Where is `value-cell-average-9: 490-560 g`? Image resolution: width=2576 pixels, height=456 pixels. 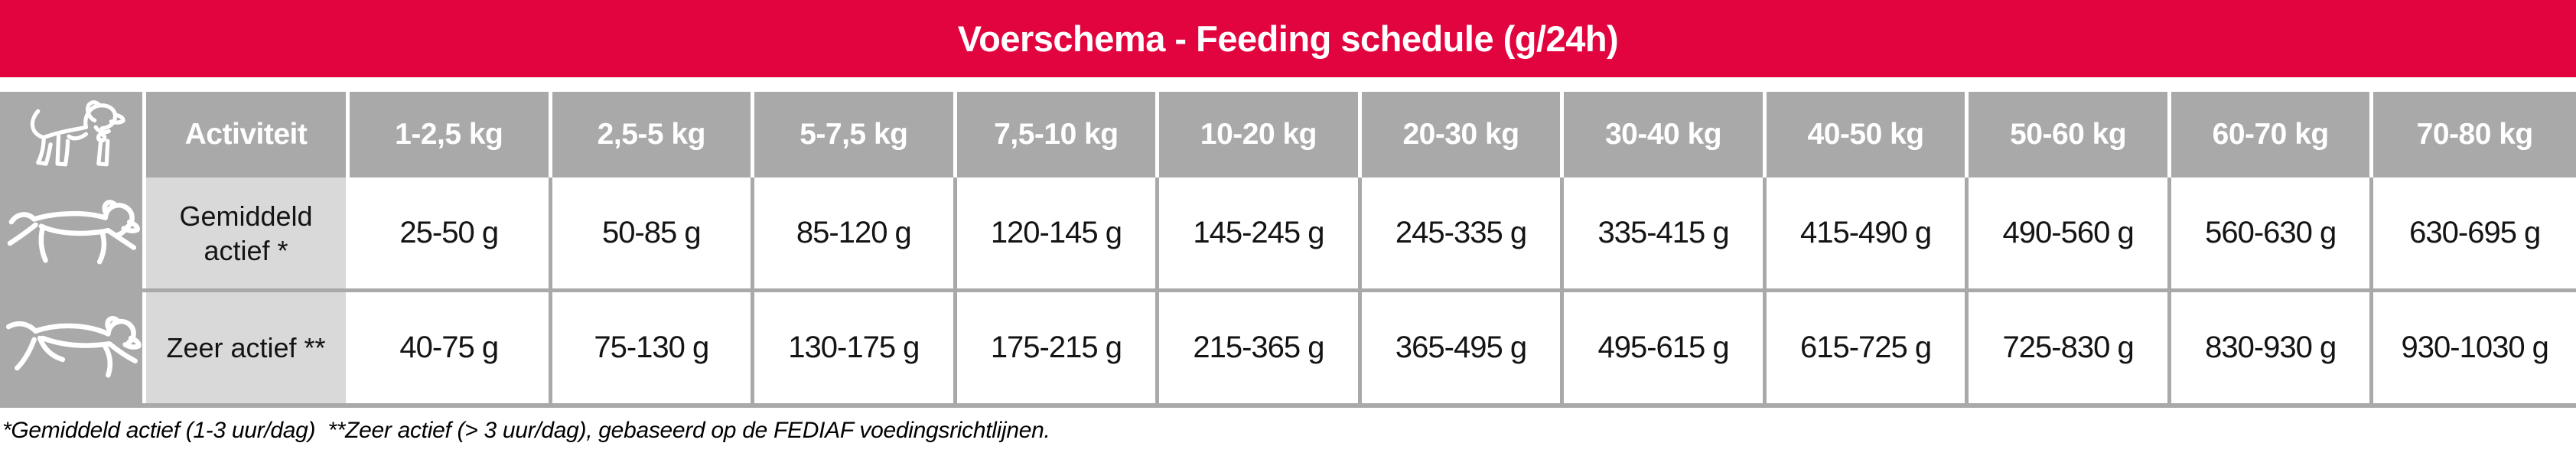 value-cell-average-9: 490-560 g is located at coordinates (2070, 233).